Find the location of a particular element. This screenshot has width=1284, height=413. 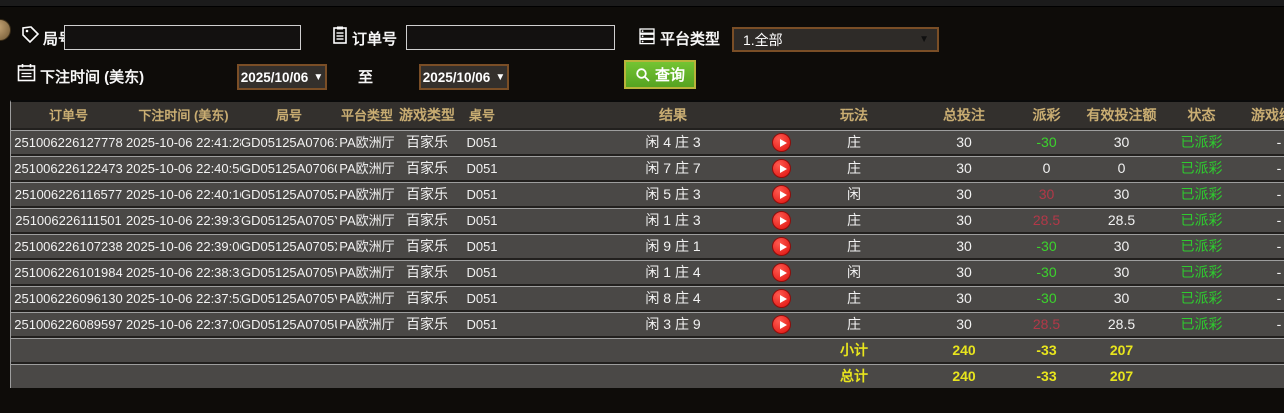

subtotal-row: 小计 240 -33 207 is located at coordinates (647, 349).